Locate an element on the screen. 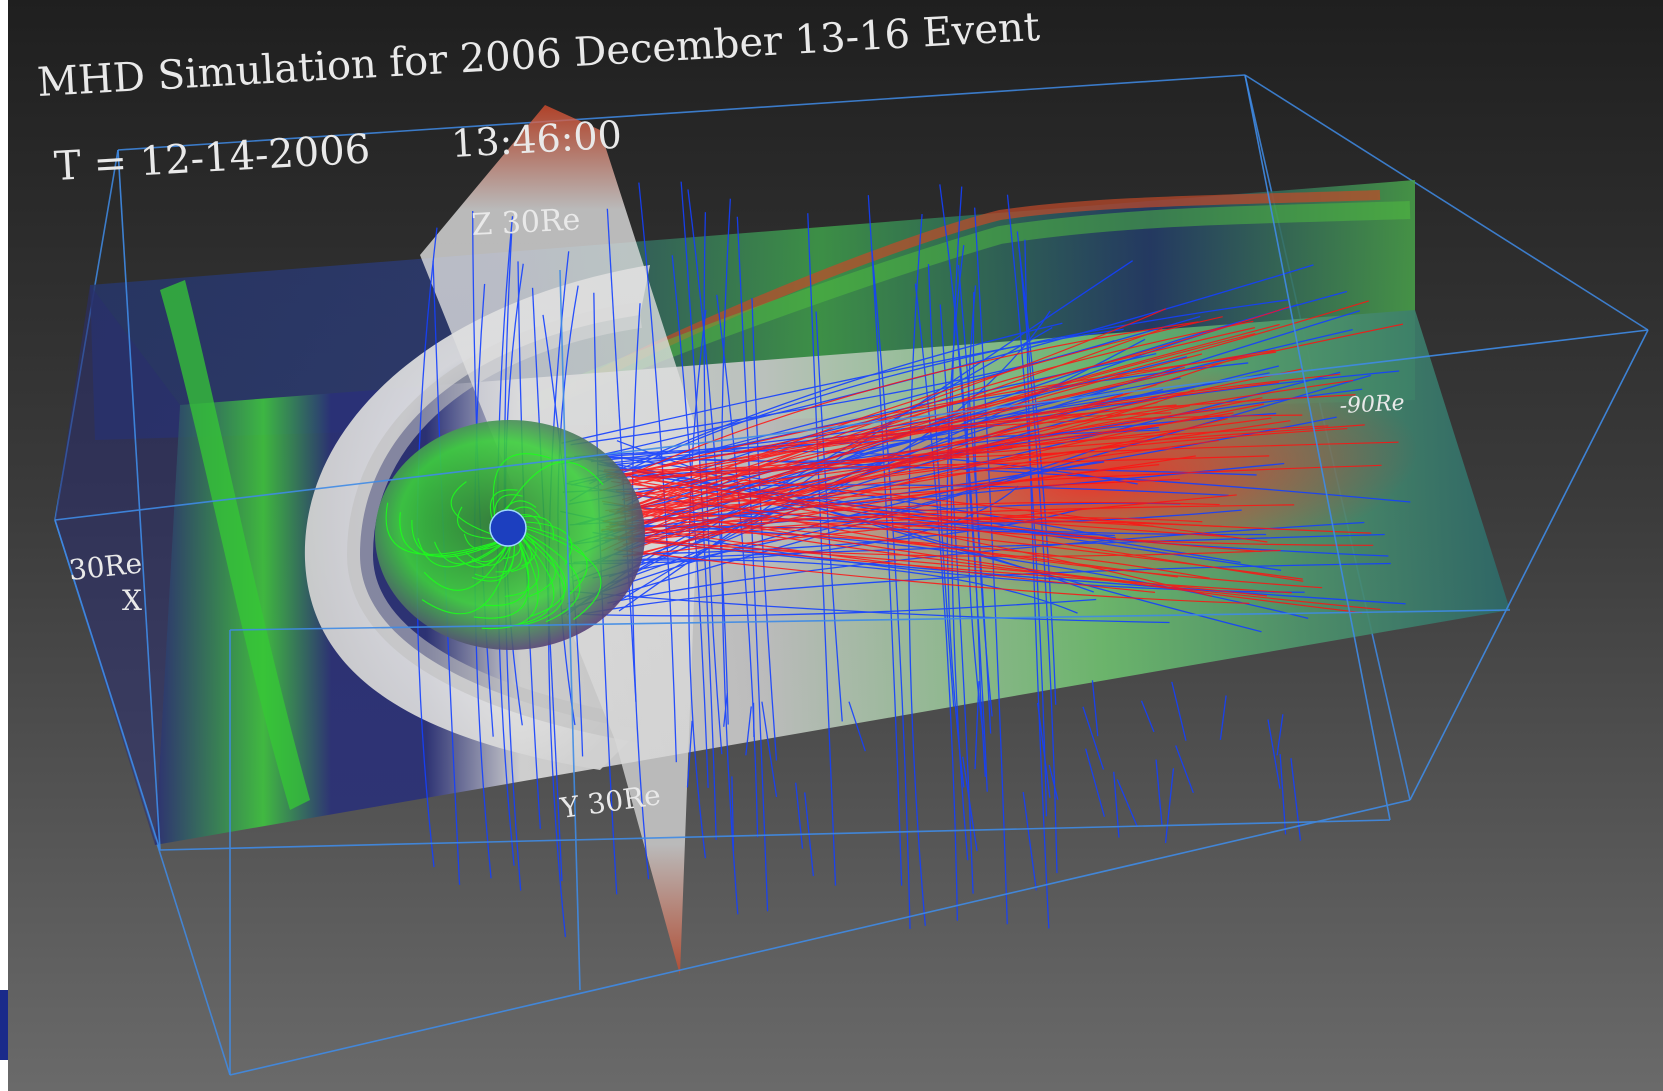  green-density-band is located at coordinates (235, 545).